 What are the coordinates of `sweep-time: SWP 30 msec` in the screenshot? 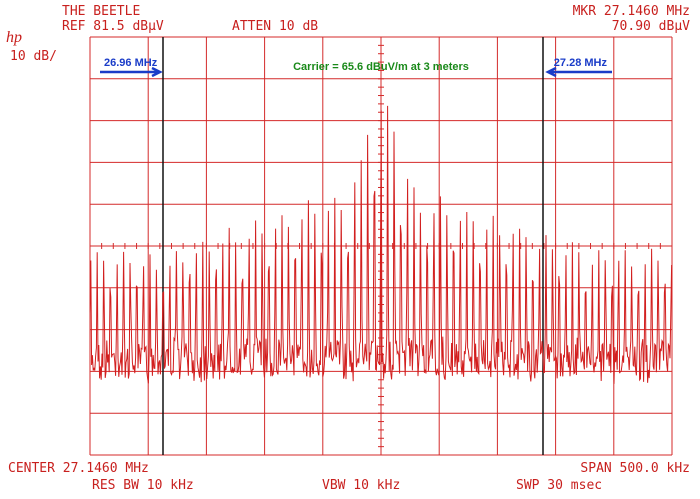 It's located at (559, 485).